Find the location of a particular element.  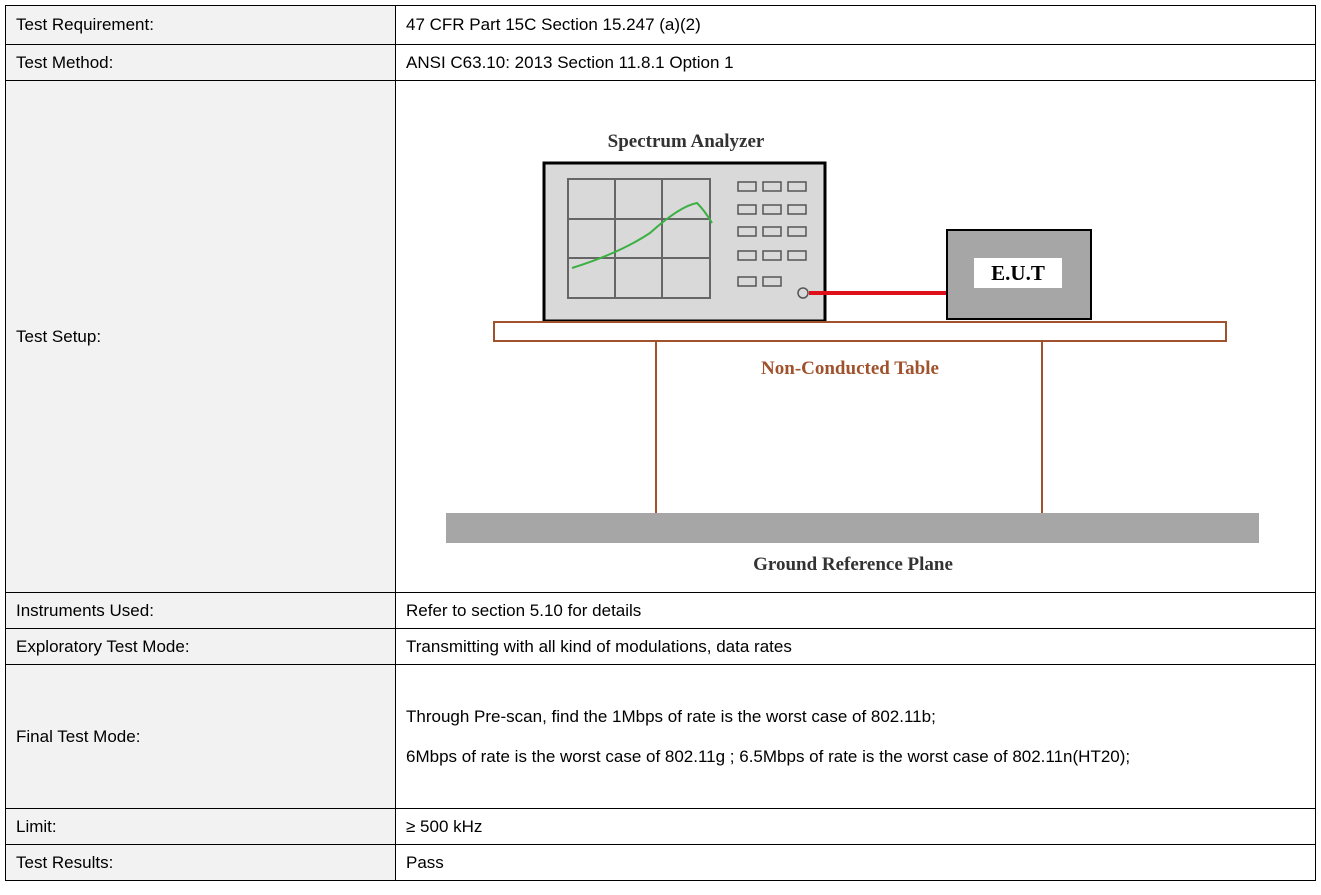

table-top is located at coordinates (860, 331).